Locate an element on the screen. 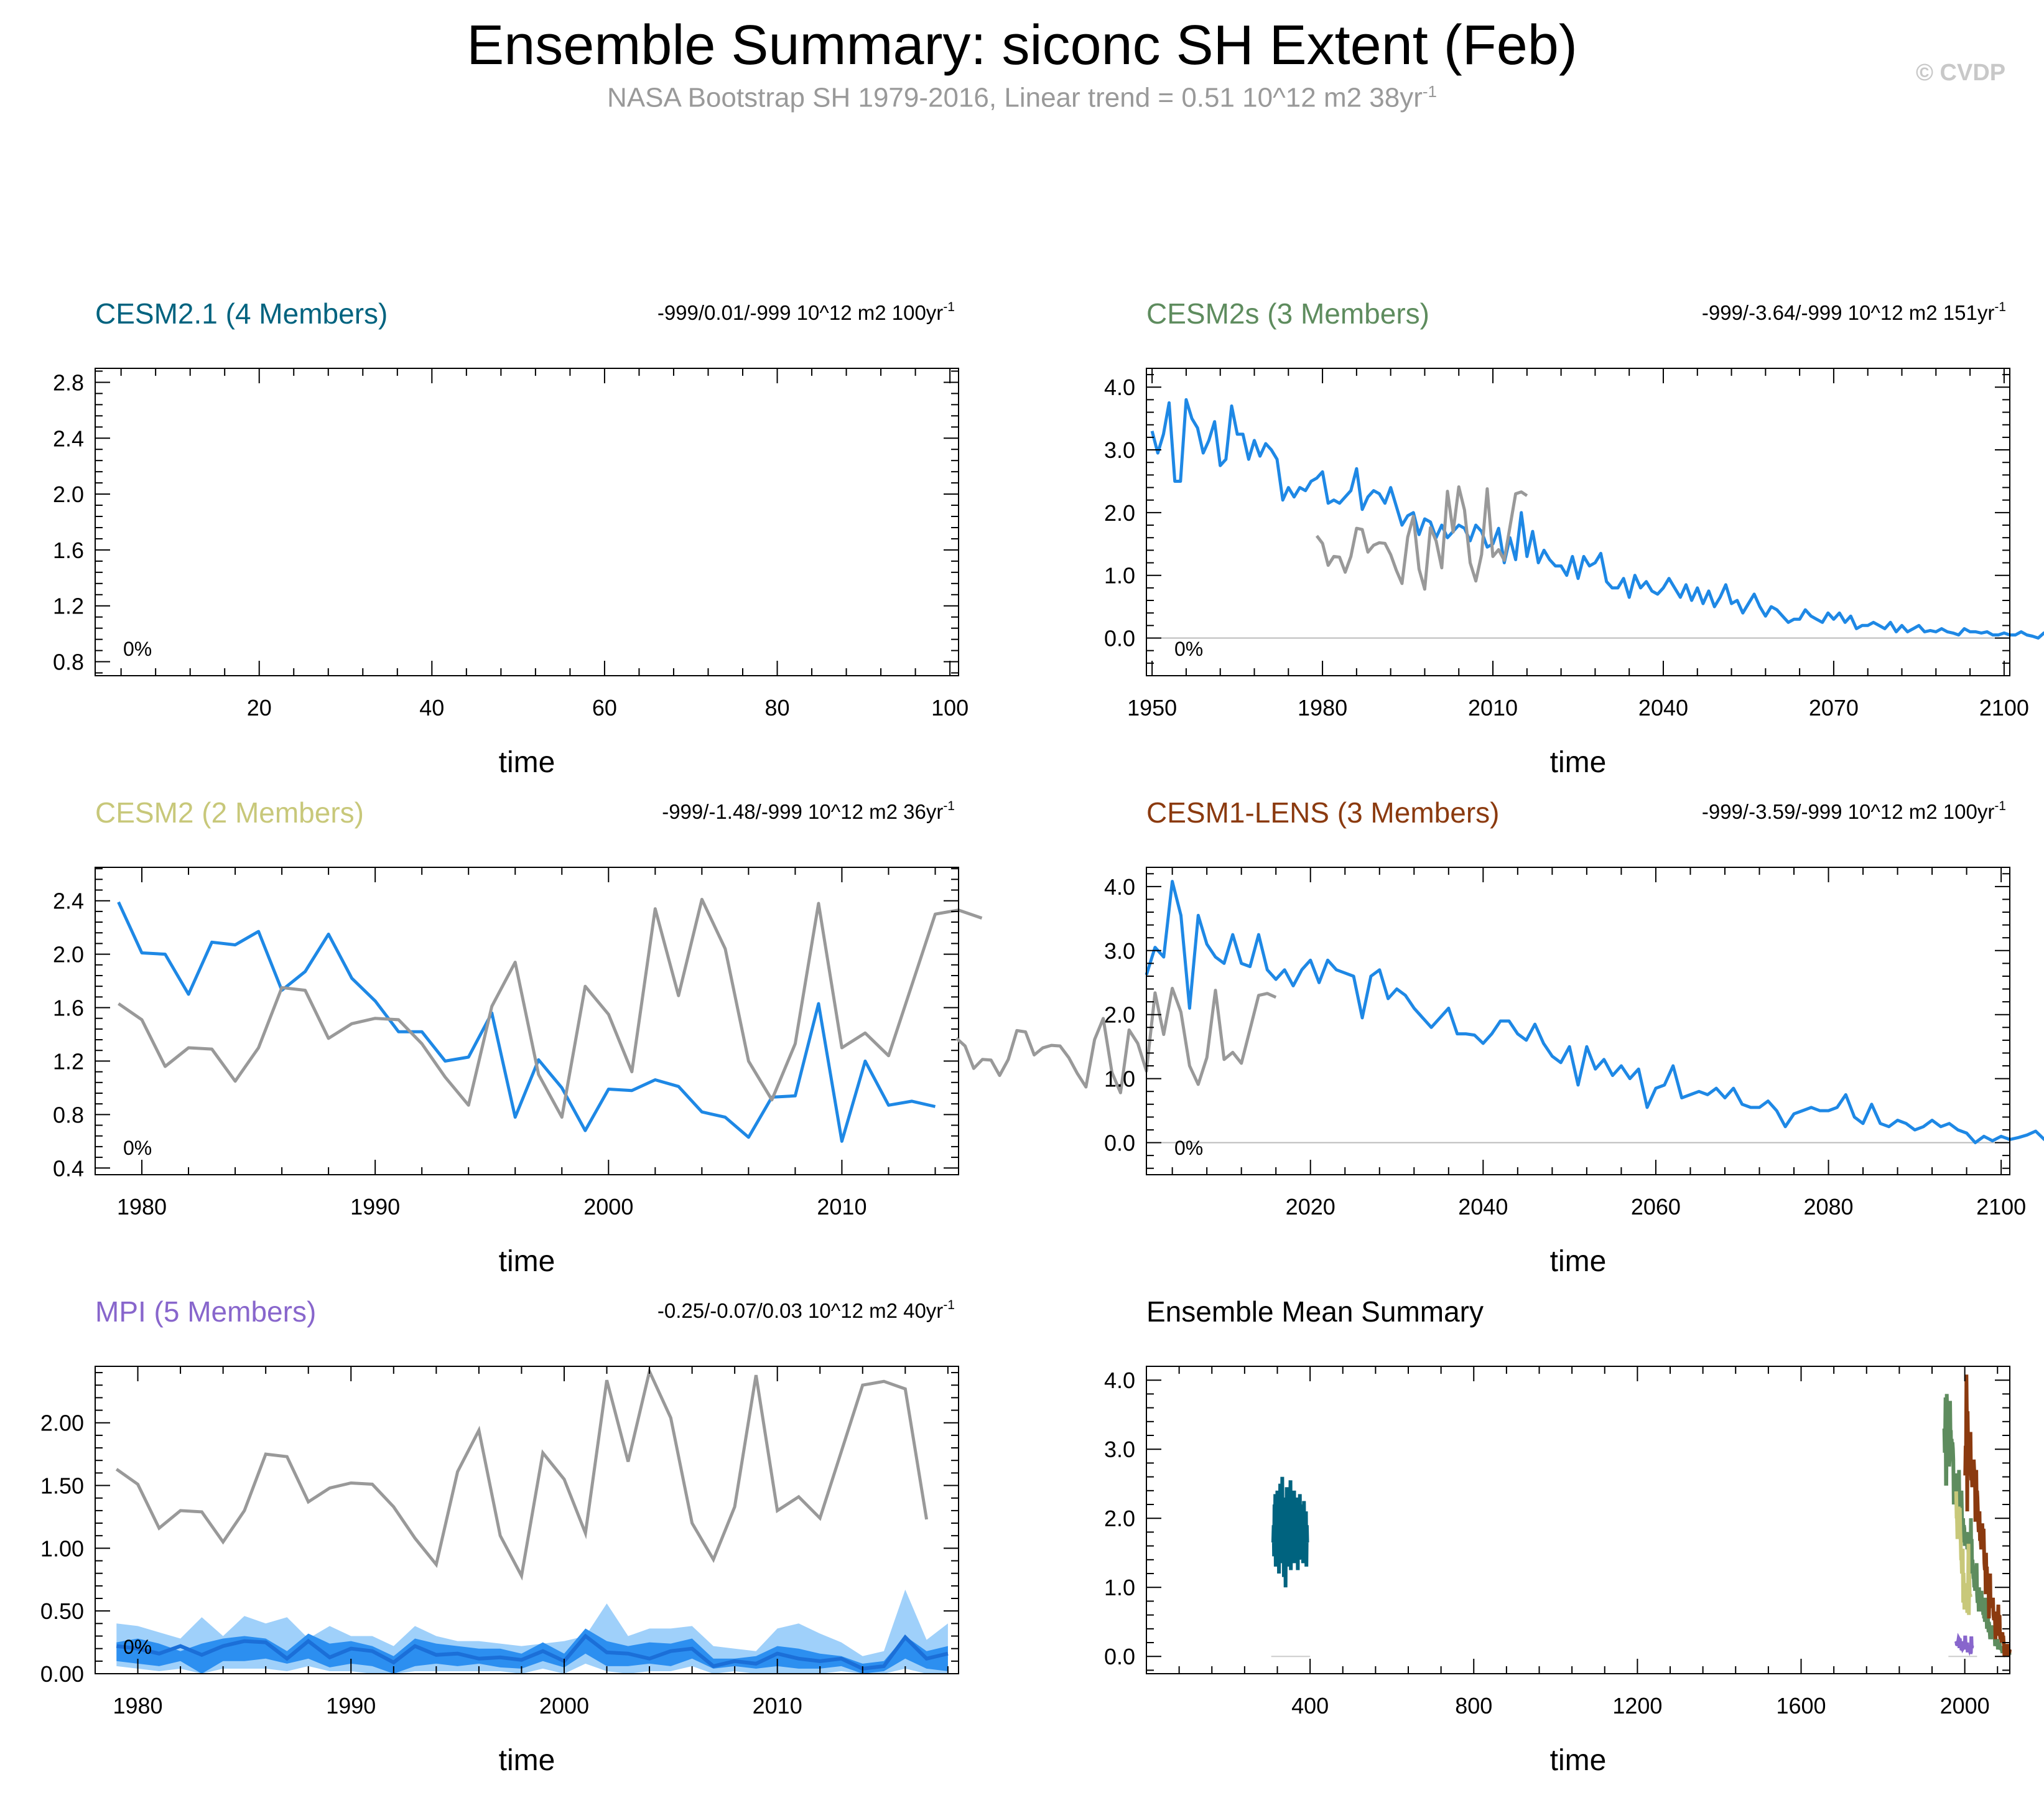 This screenshot has height=1800, width=2044. x-tick-label: 800 is located at coordinates (1473, 1706).